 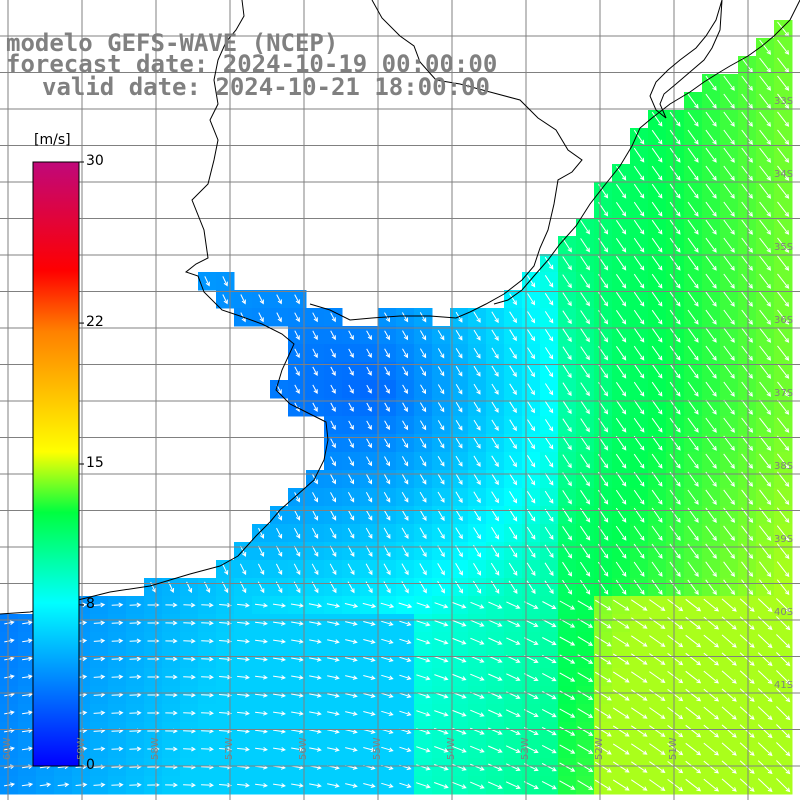 I want to click on colorbar-tick-label: 22, so click(x=95, y=322).